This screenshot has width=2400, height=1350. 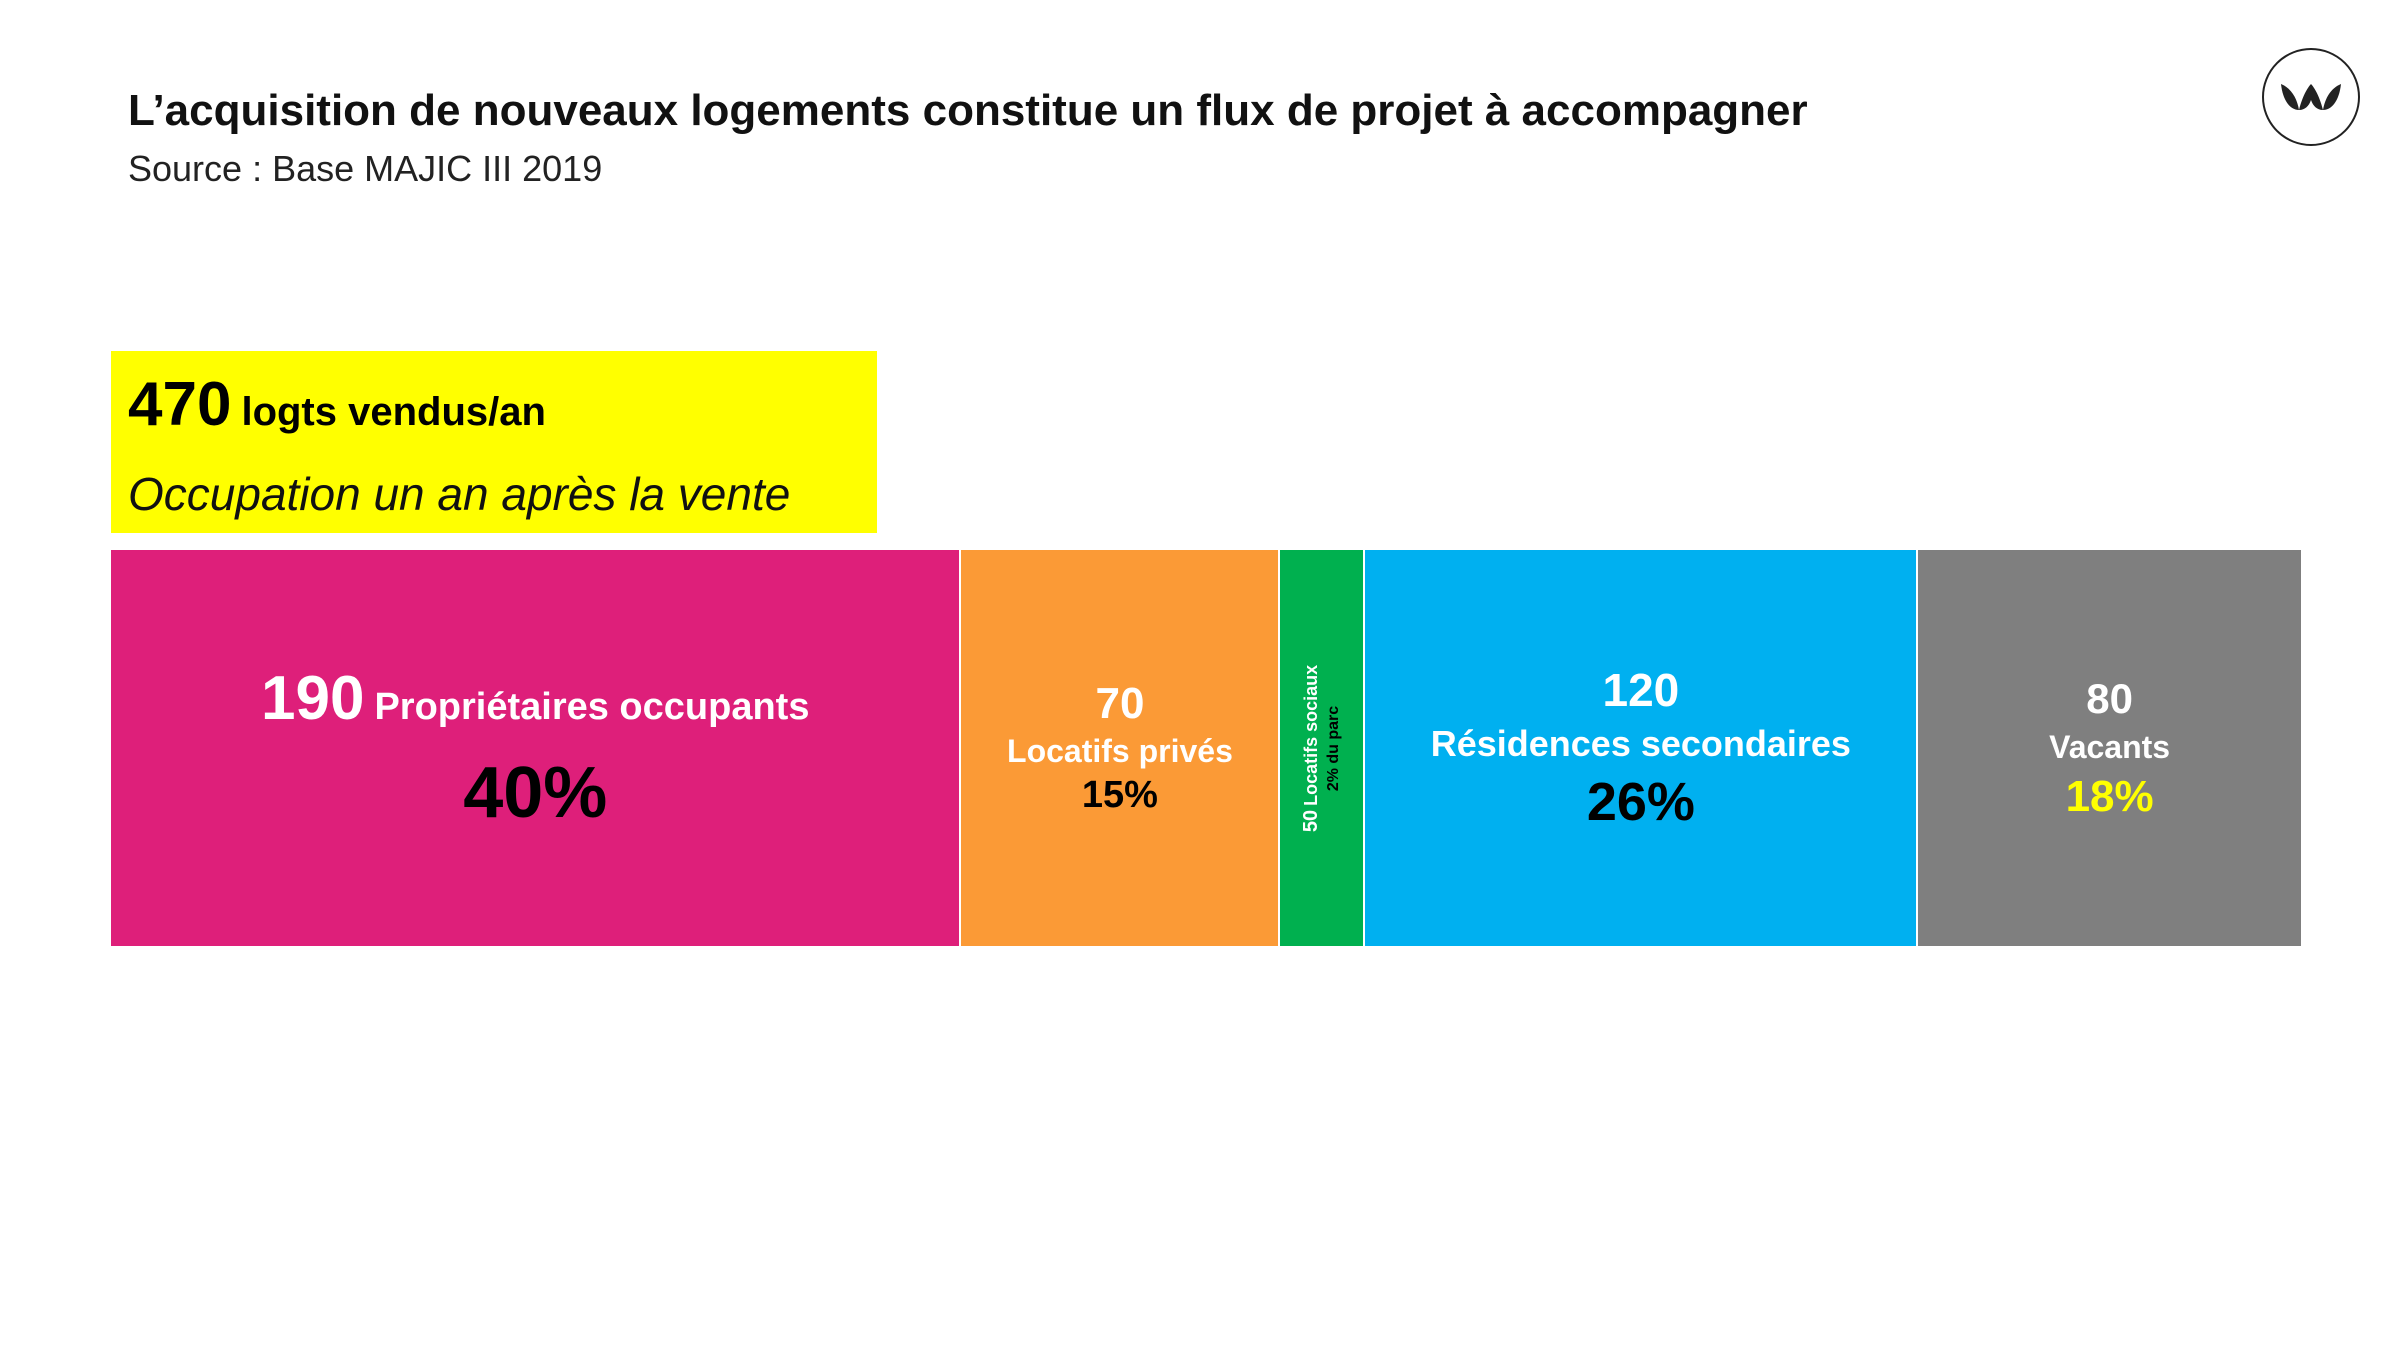 What do you see at coordinates (1120, 703) in the screenshot?
I see `segment-count: 70` at bounding box center [1120, 703].